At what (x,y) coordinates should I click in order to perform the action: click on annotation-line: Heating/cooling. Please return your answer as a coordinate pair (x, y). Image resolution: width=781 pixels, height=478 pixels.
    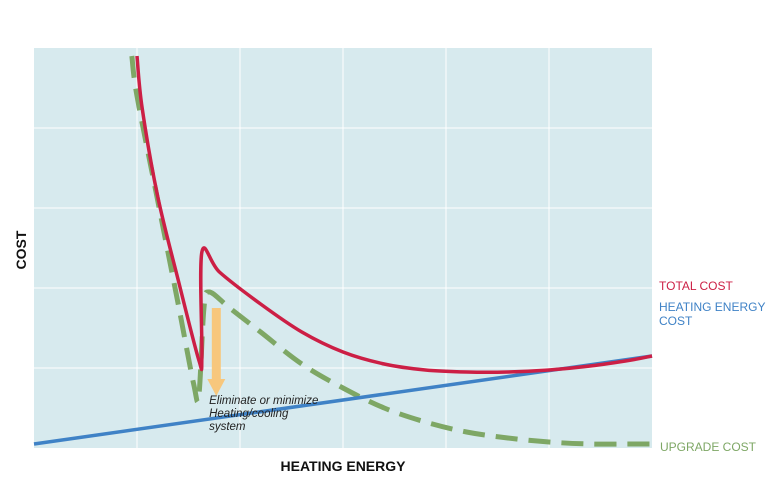
    Looking at the image, I should click on (249, 414).